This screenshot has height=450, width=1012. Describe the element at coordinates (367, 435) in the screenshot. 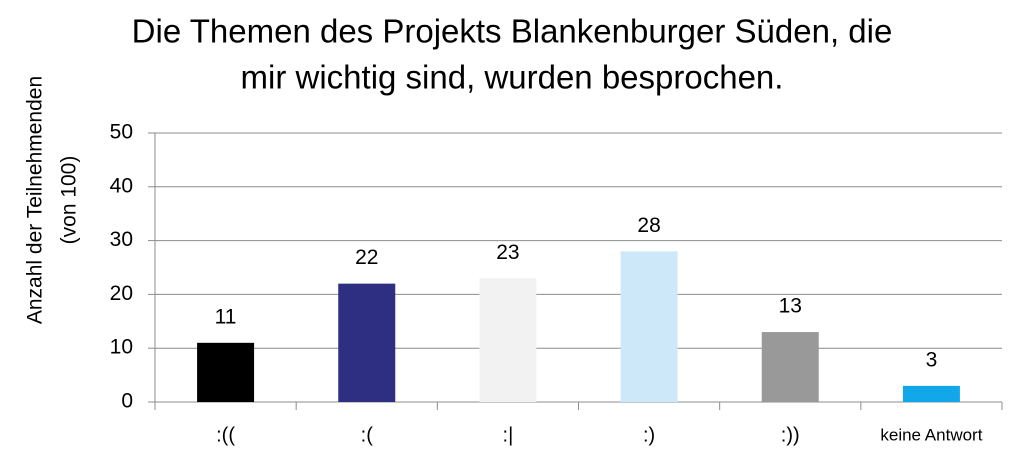

I see `x-tick-label: :(` at that location.